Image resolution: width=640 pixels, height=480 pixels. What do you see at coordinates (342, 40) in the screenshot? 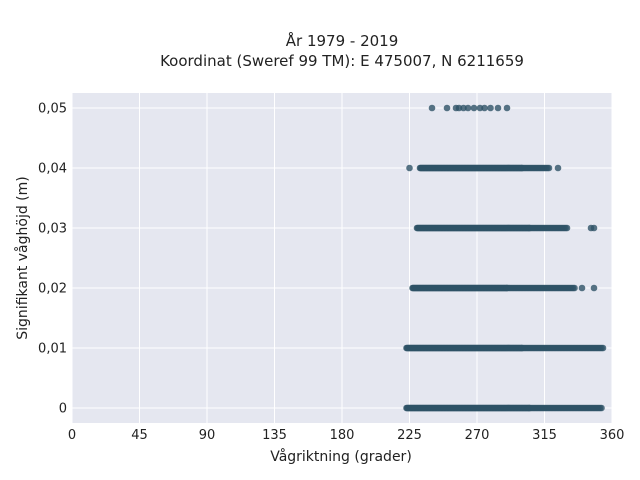
I see `chart-title-line1: År 1979 - 2019` at bounding box center [342, 40].